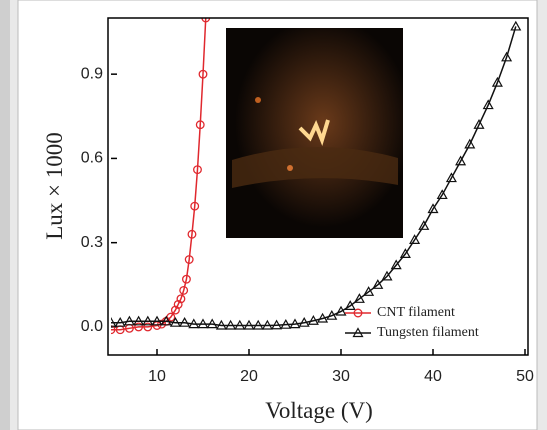 This screenshot has height=430, width=547. Describe the element at coordinates (428, 332) in the screenshot. I see `legend-label: Tungsten filament` at that location.